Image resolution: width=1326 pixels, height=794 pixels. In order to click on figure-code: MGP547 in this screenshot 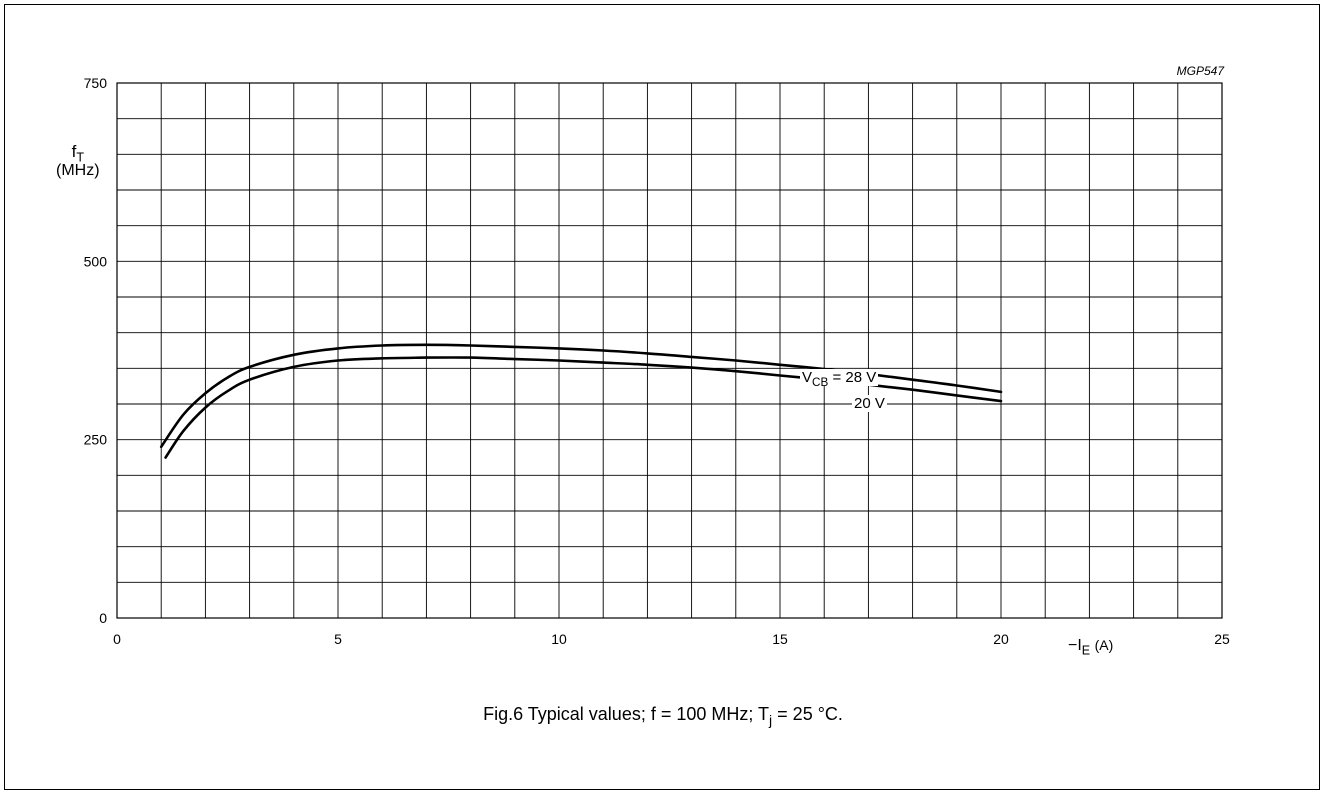, I will do `click(1200, 71)`.